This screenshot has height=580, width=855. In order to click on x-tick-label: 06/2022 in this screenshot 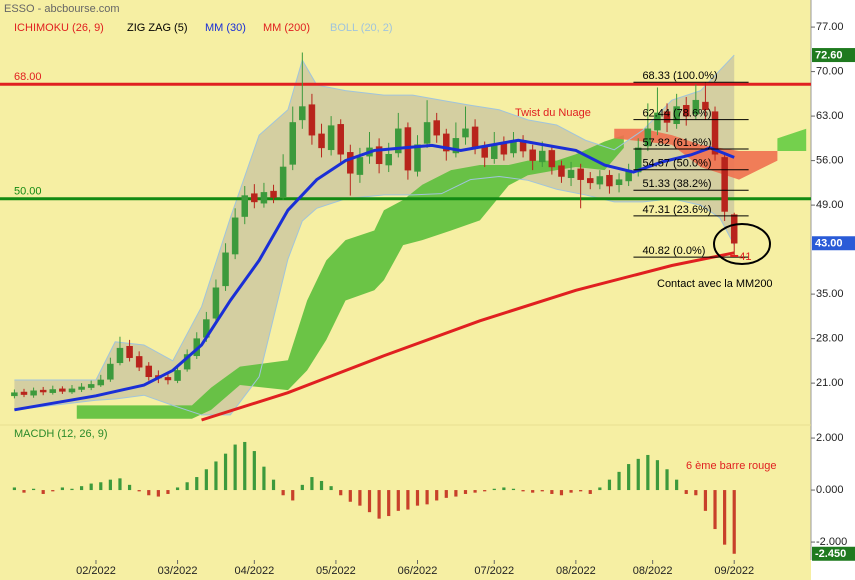, I will do `click(418, 571)`.